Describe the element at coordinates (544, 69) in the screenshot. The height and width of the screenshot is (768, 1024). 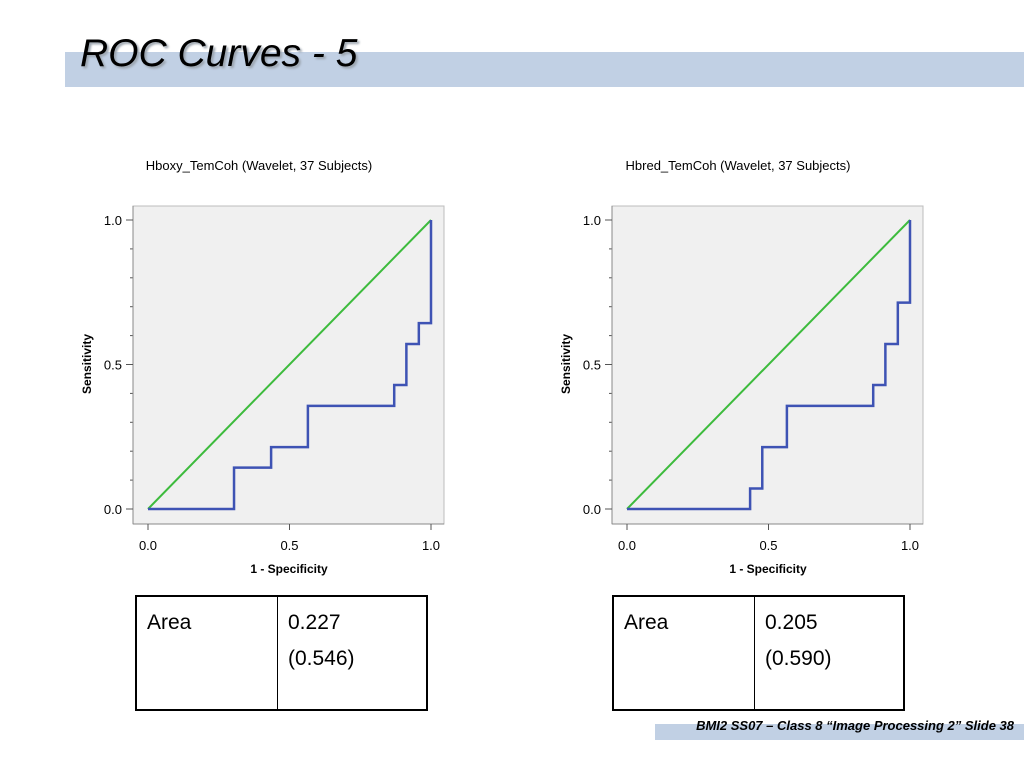
I see `title-band` at that location.